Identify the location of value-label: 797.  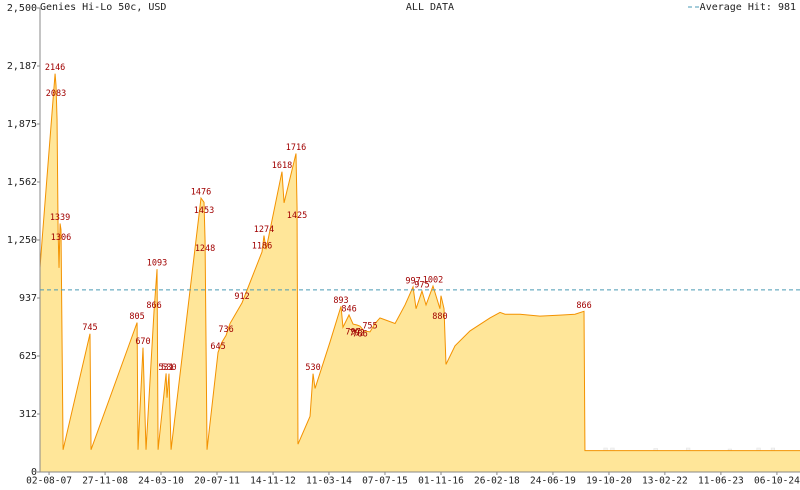
(352, 333).